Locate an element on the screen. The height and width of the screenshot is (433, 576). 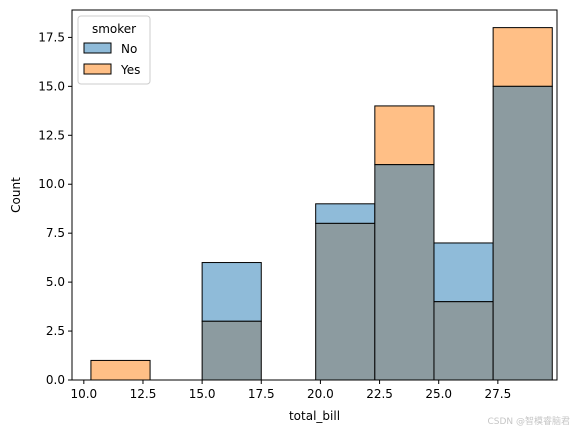
x-tick-label: 17.5 is located at coordinates (261, 394).